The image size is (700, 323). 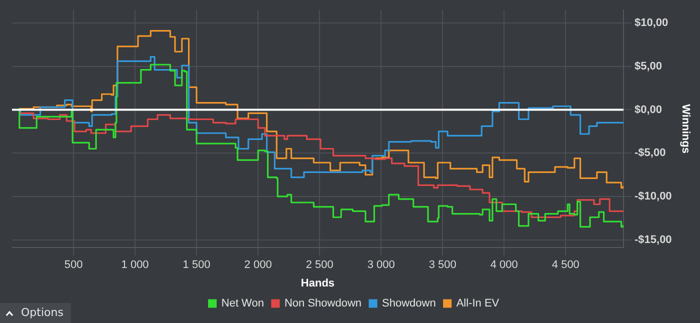 I want to click on y-axis-title: Winnings, so click(x=685, y=129).